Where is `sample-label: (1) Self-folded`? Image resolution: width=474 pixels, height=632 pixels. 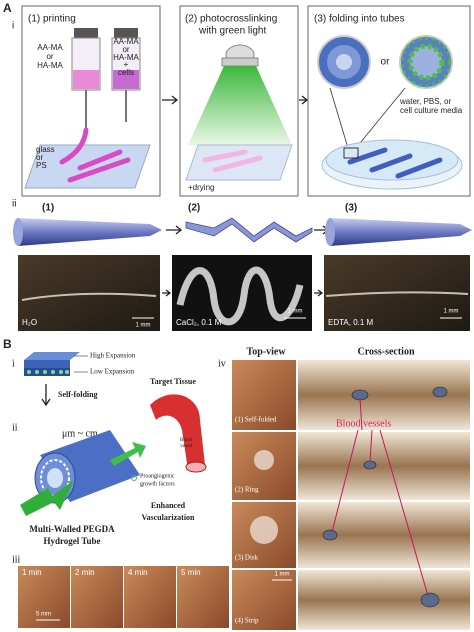 sample-label: (1) Self-folded is located at coordinates (256, 420).